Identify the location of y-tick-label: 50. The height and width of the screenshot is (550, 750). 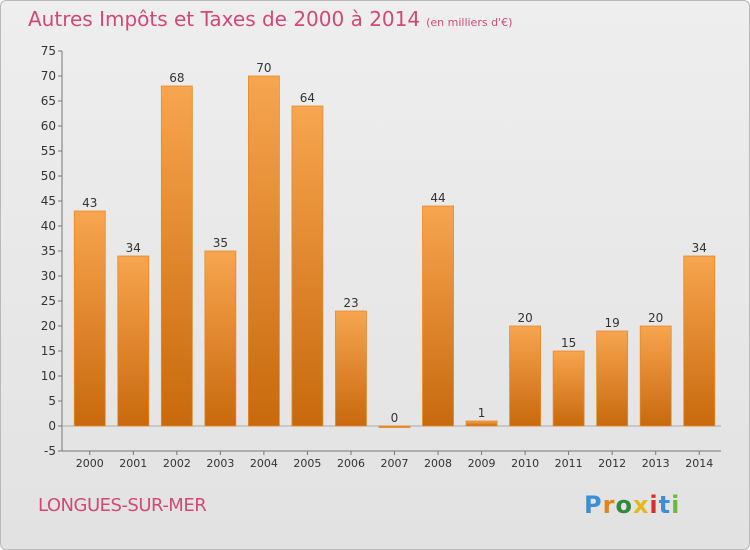
(48, 176).